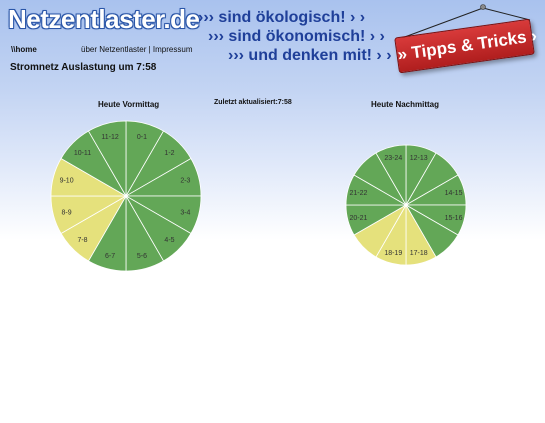  Describe the element at coordinates (109, 137) in the screenshot. I see `pie-label-11-12: 11-12` at that location.